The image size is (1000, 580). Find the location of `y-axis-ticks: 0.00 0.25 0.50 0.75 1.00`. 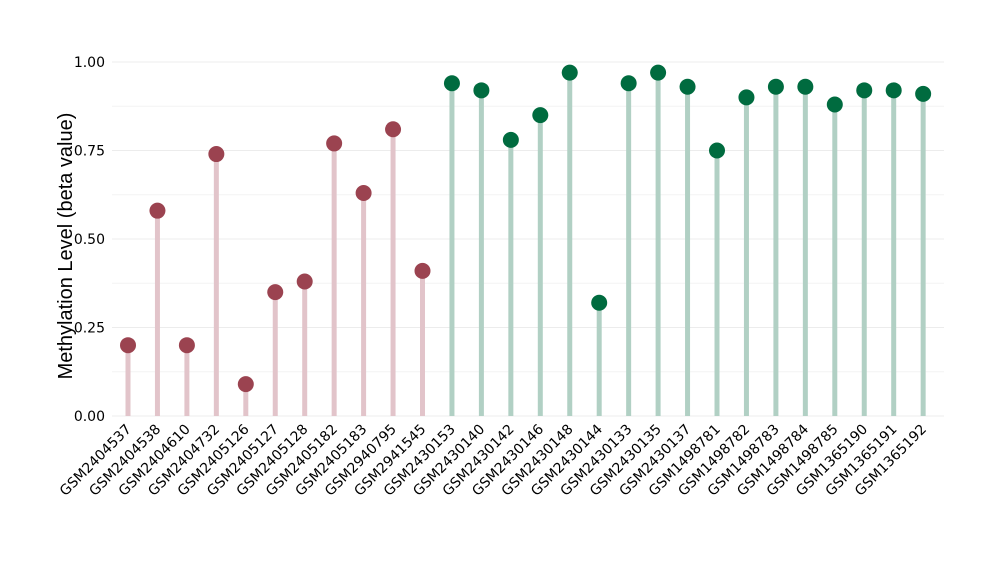

y-axis-ticks: 0.00 0.25 0.50 0.75 1.00 is located at coordinates (89, 240).